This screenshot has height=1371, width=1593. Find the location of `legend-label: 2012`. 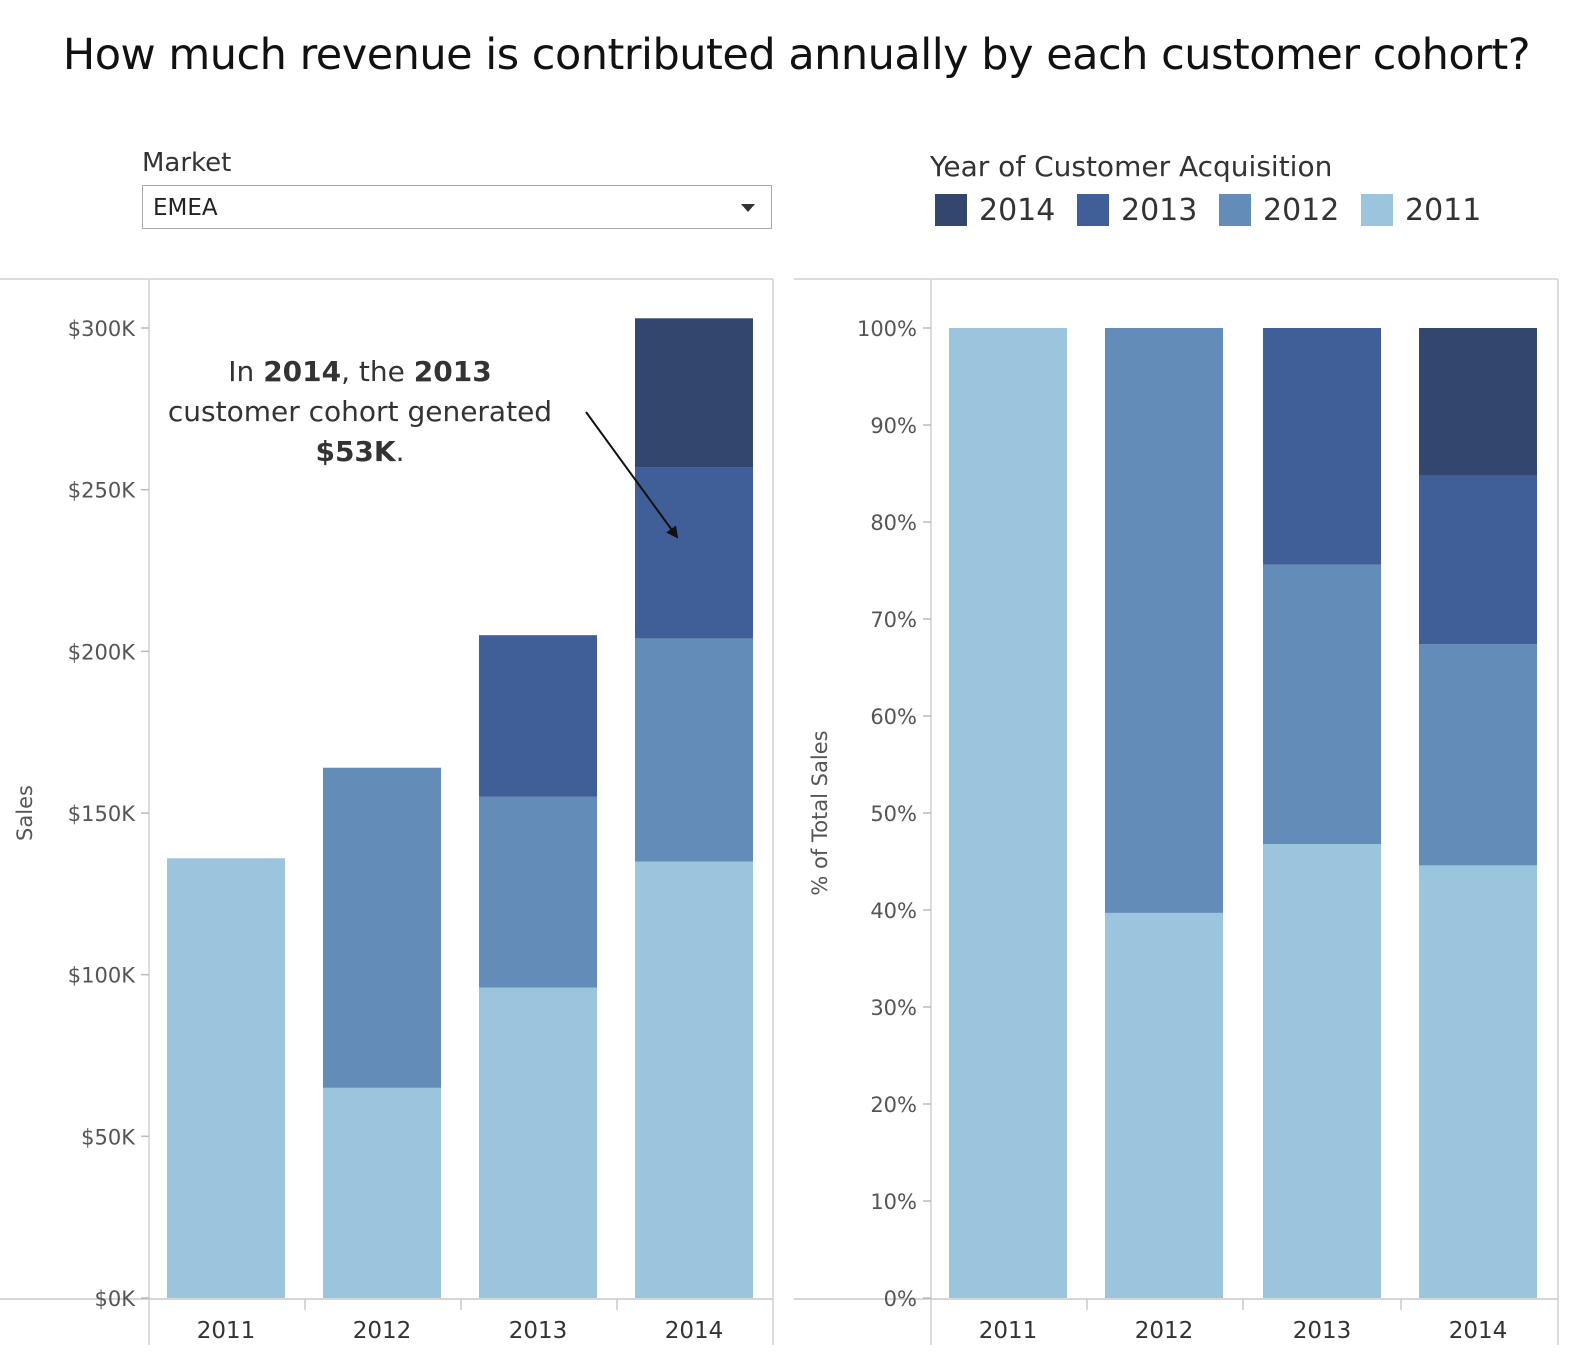

legend-label: 2012 is located at coordinates (1301, 210).